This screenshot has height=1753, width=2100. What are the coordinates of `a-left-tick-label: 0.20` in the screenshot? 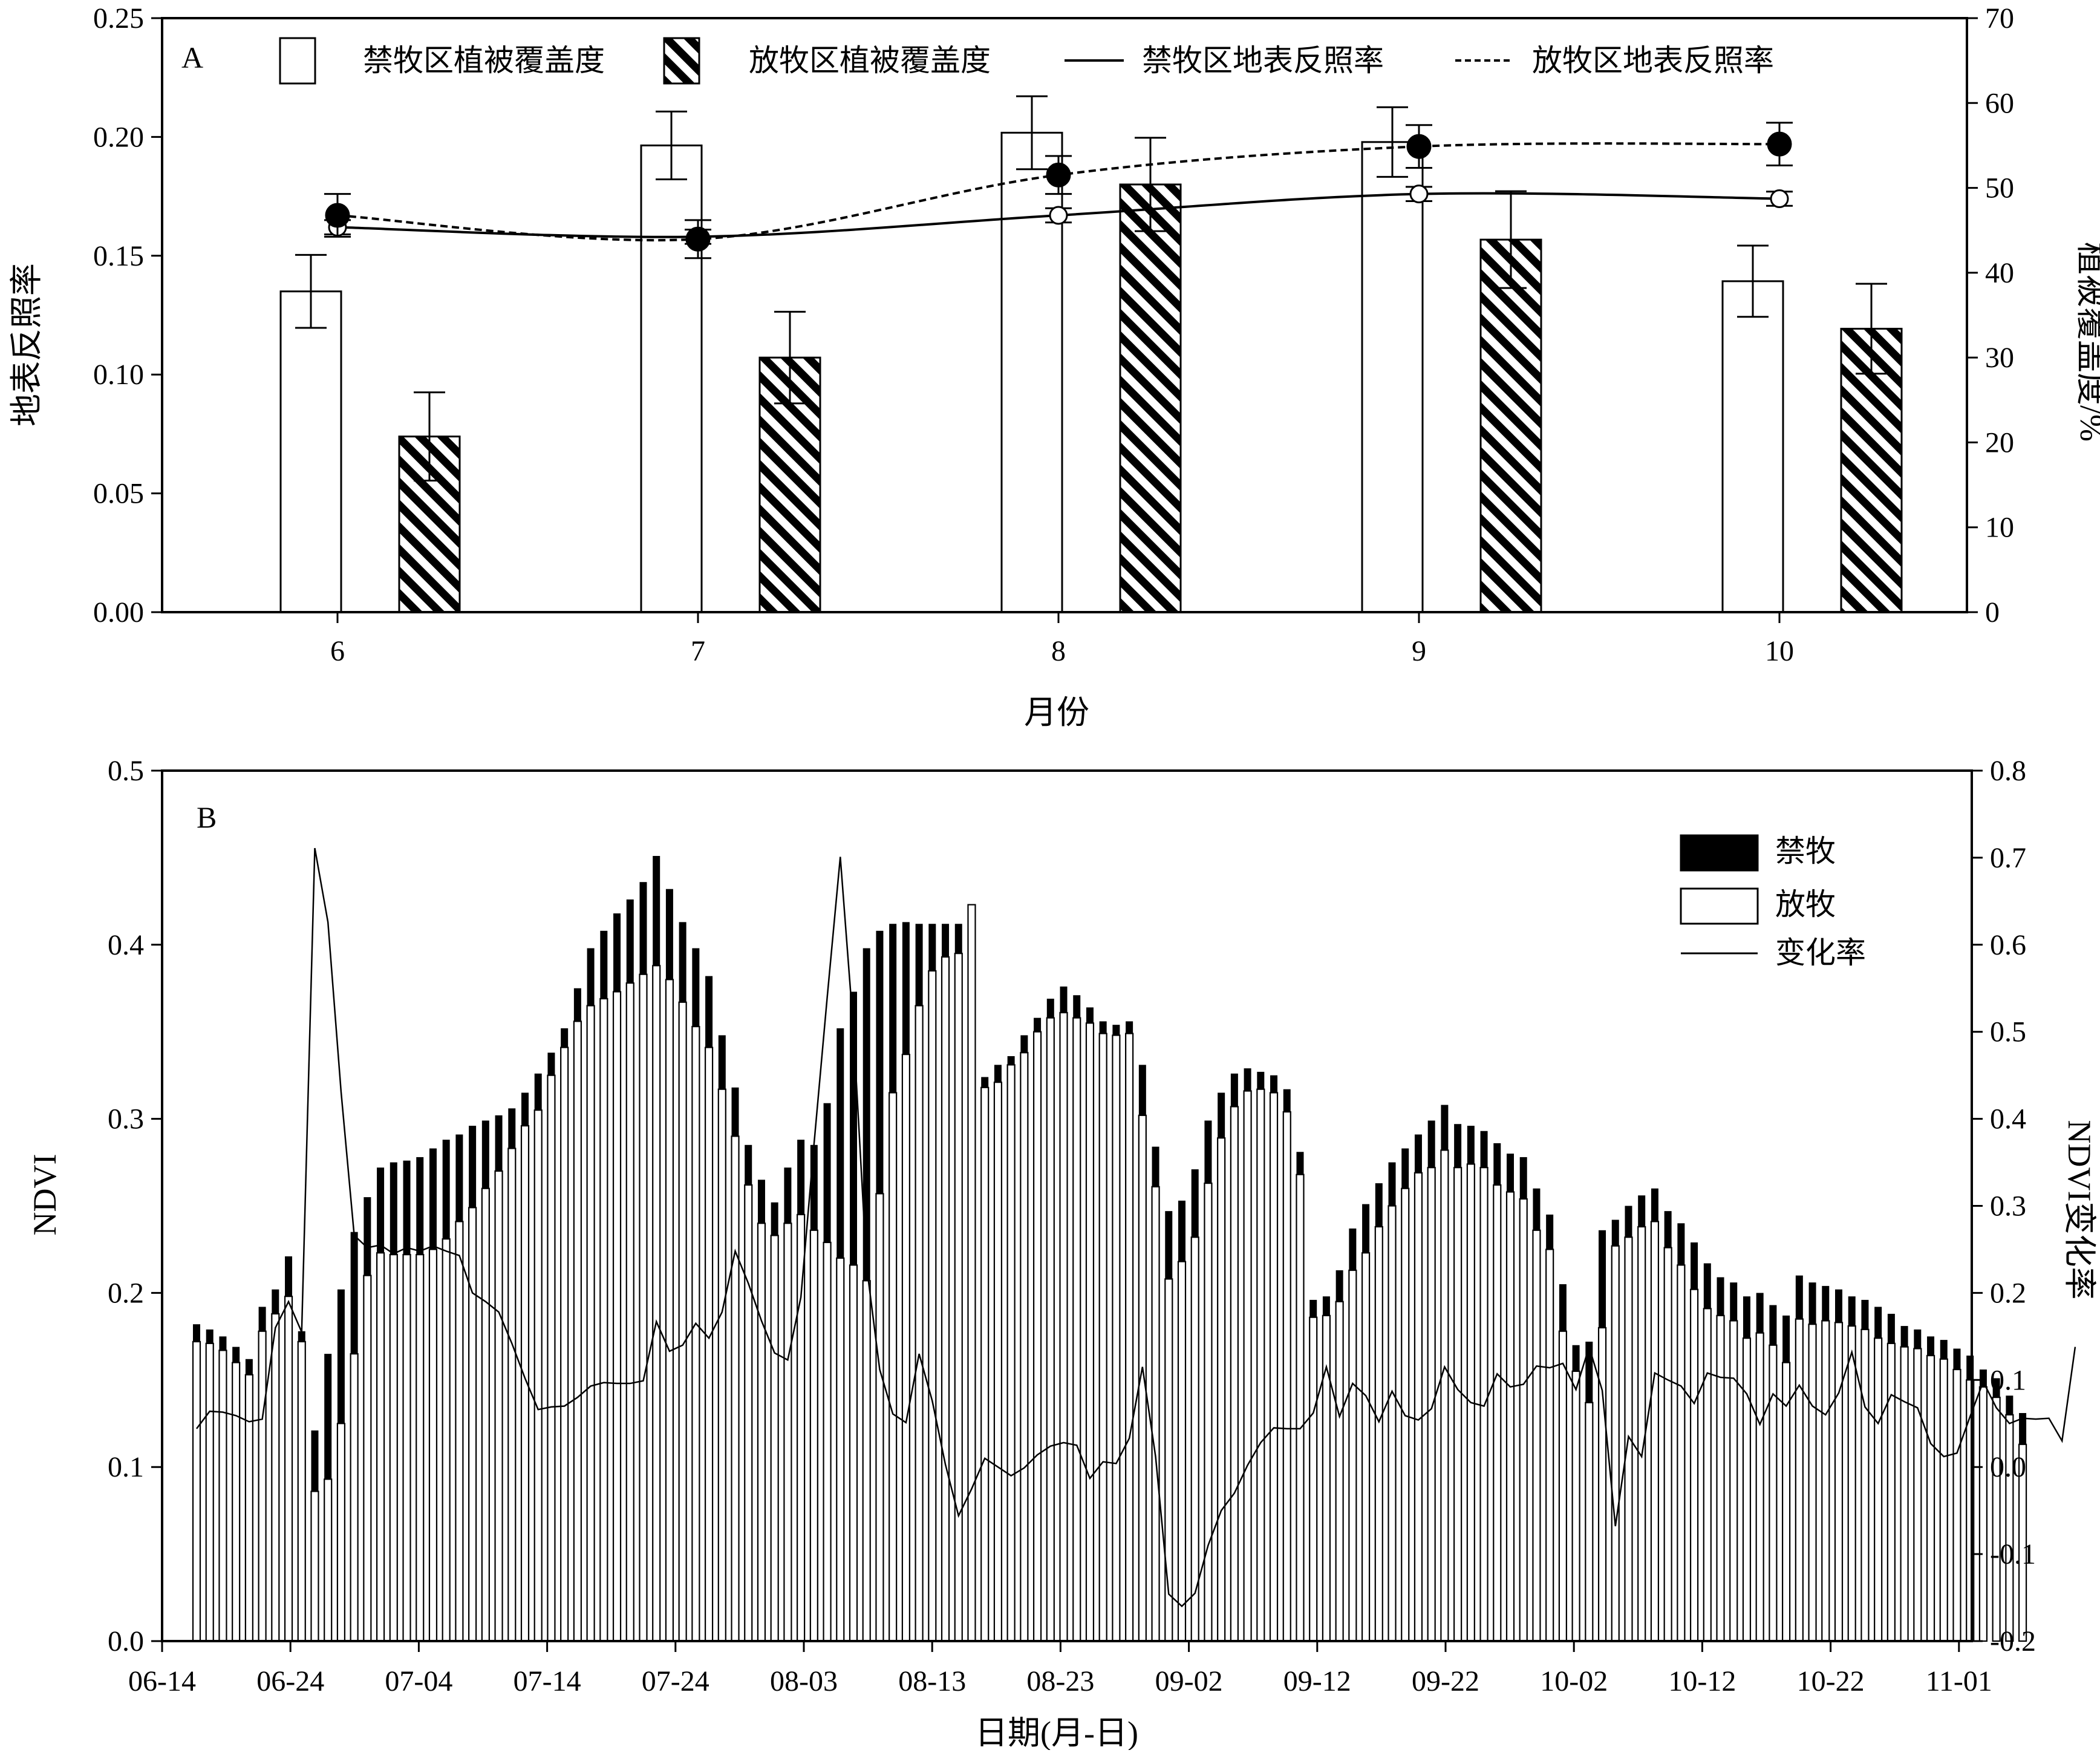 It's located at (118, 137).